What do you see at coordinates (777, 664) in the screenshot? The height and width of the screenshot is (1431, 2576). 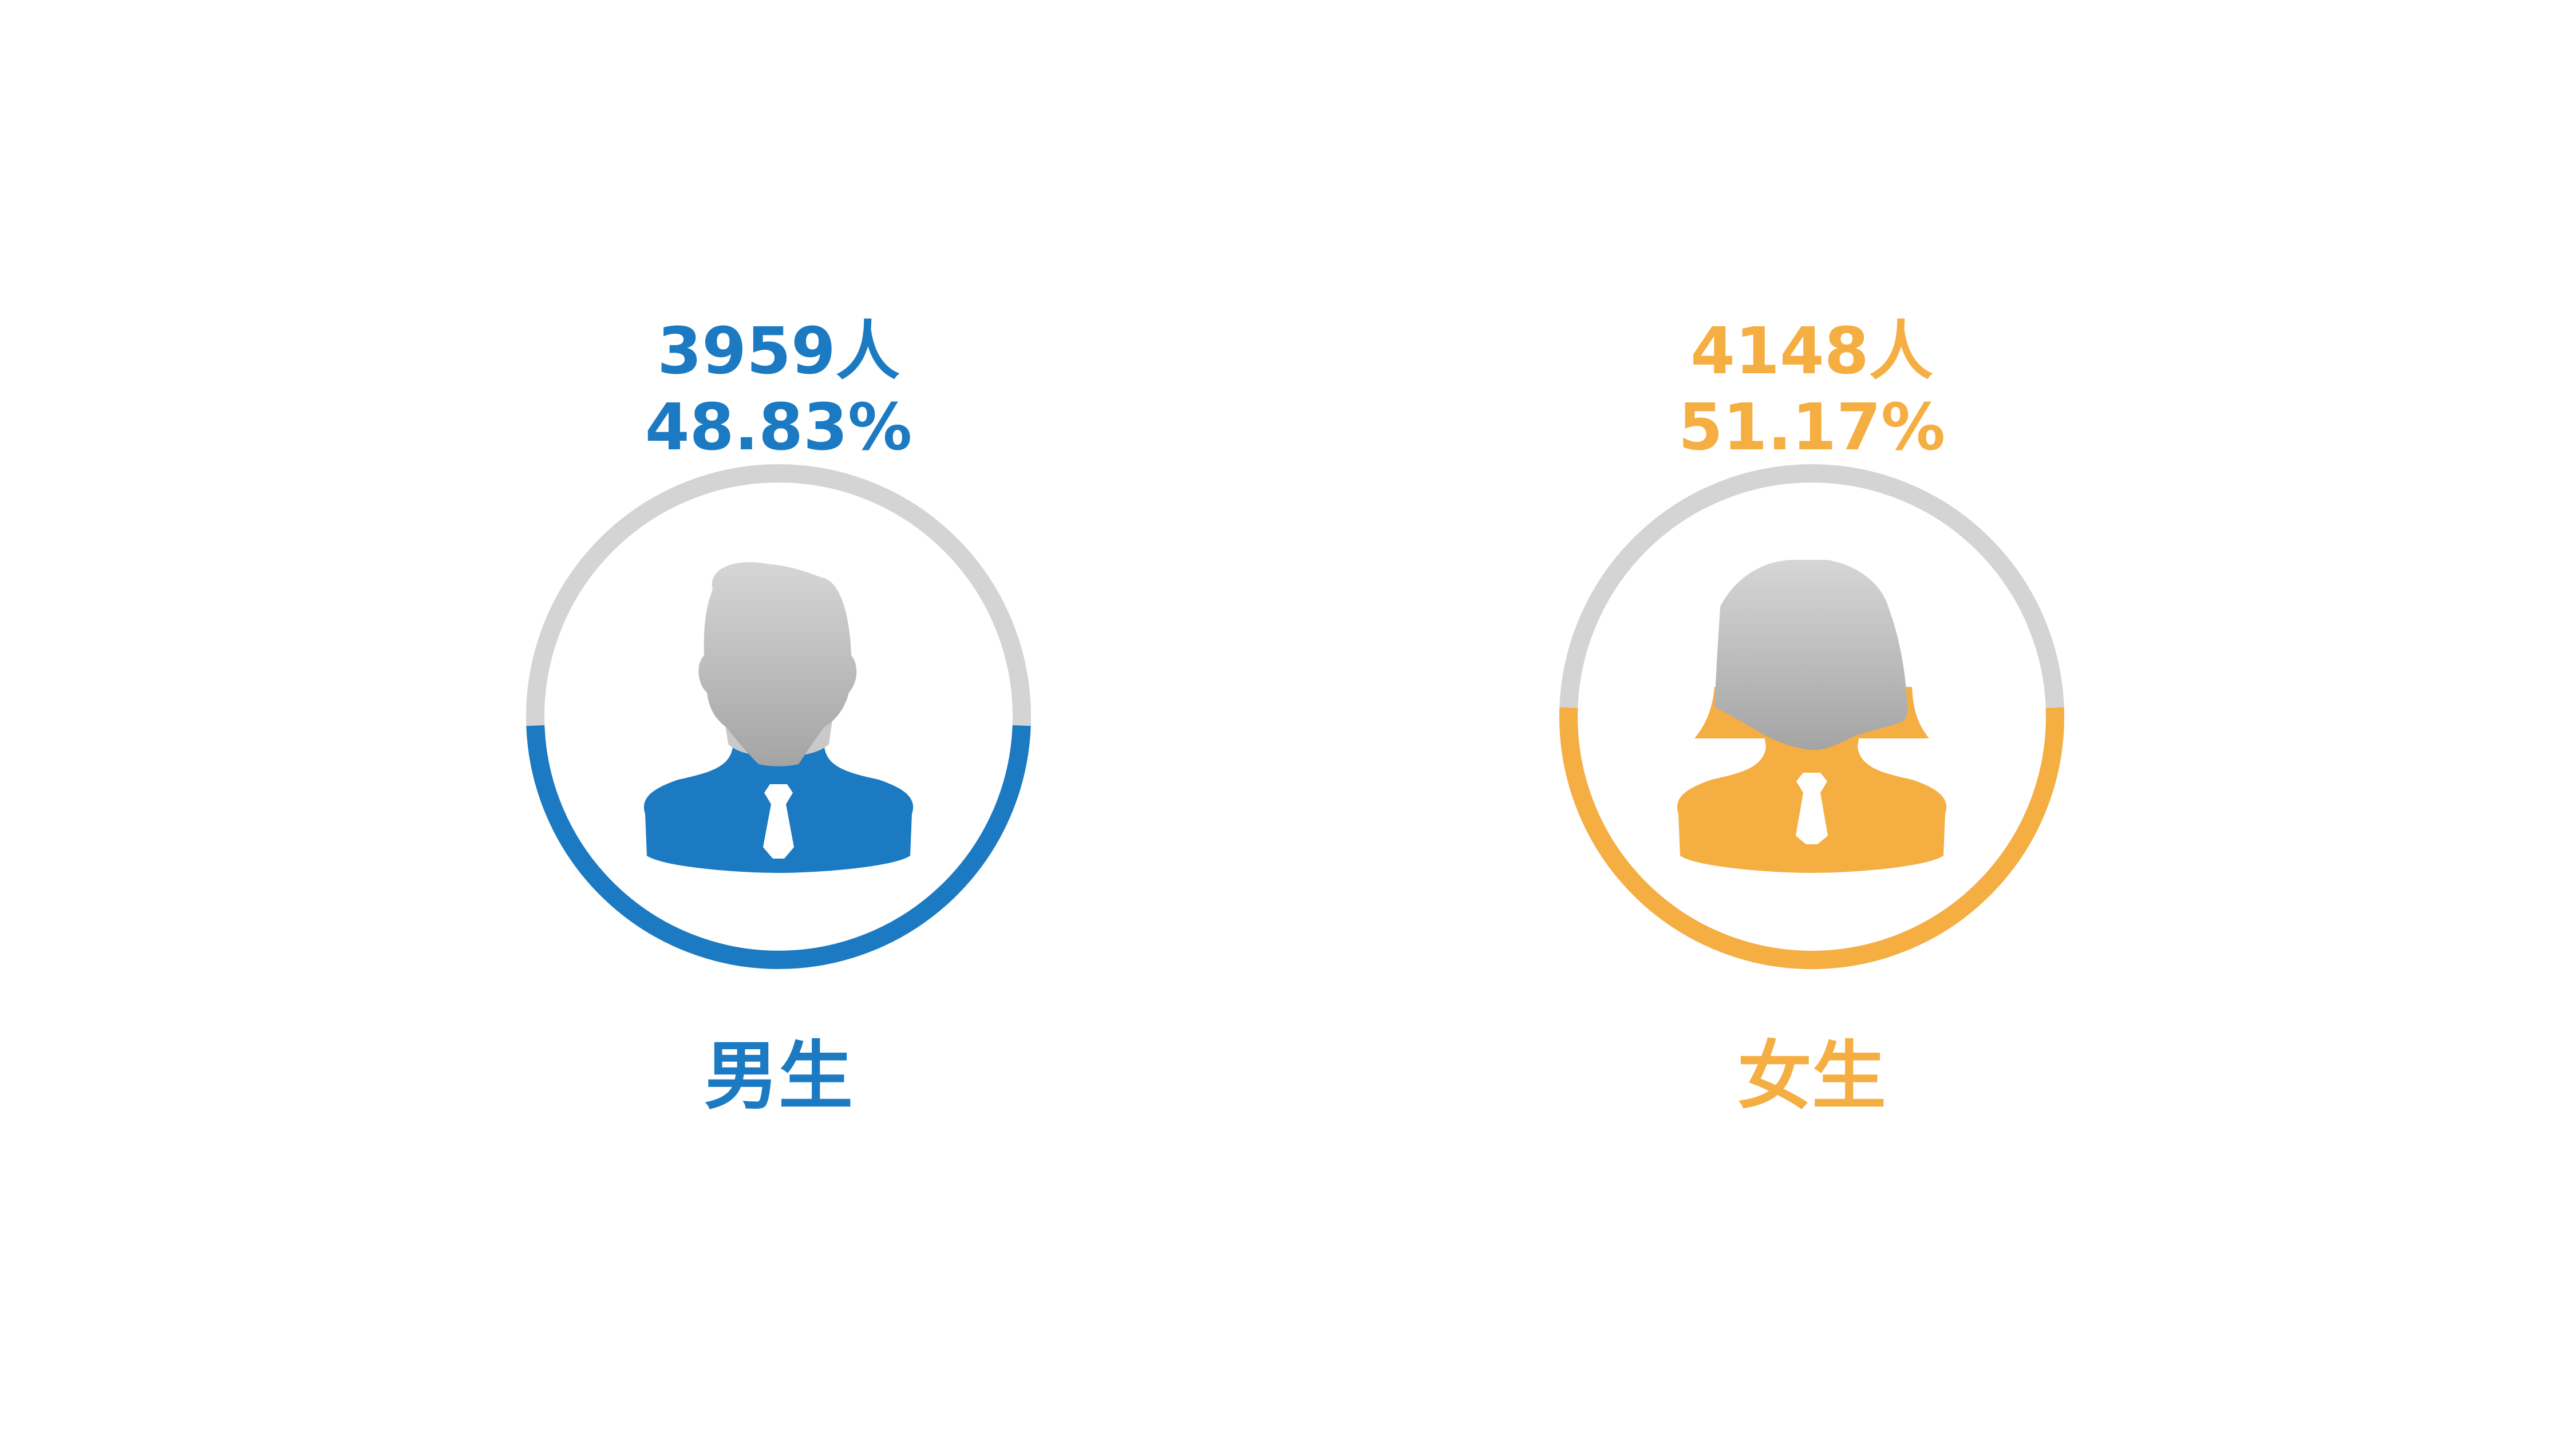 I see `male-head` at bounding box center [777, 664].